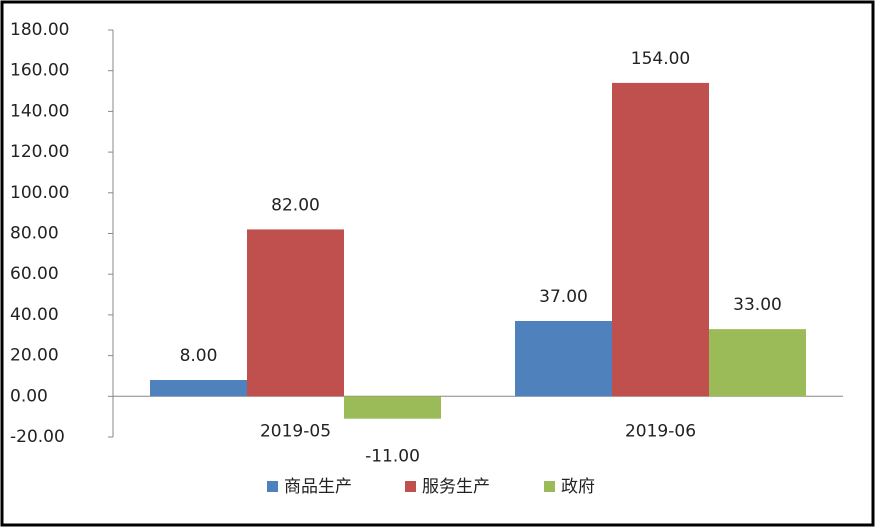 This screenshot has height=527, width=875. I want to click on value-label: 33.00, so click(757, 305).